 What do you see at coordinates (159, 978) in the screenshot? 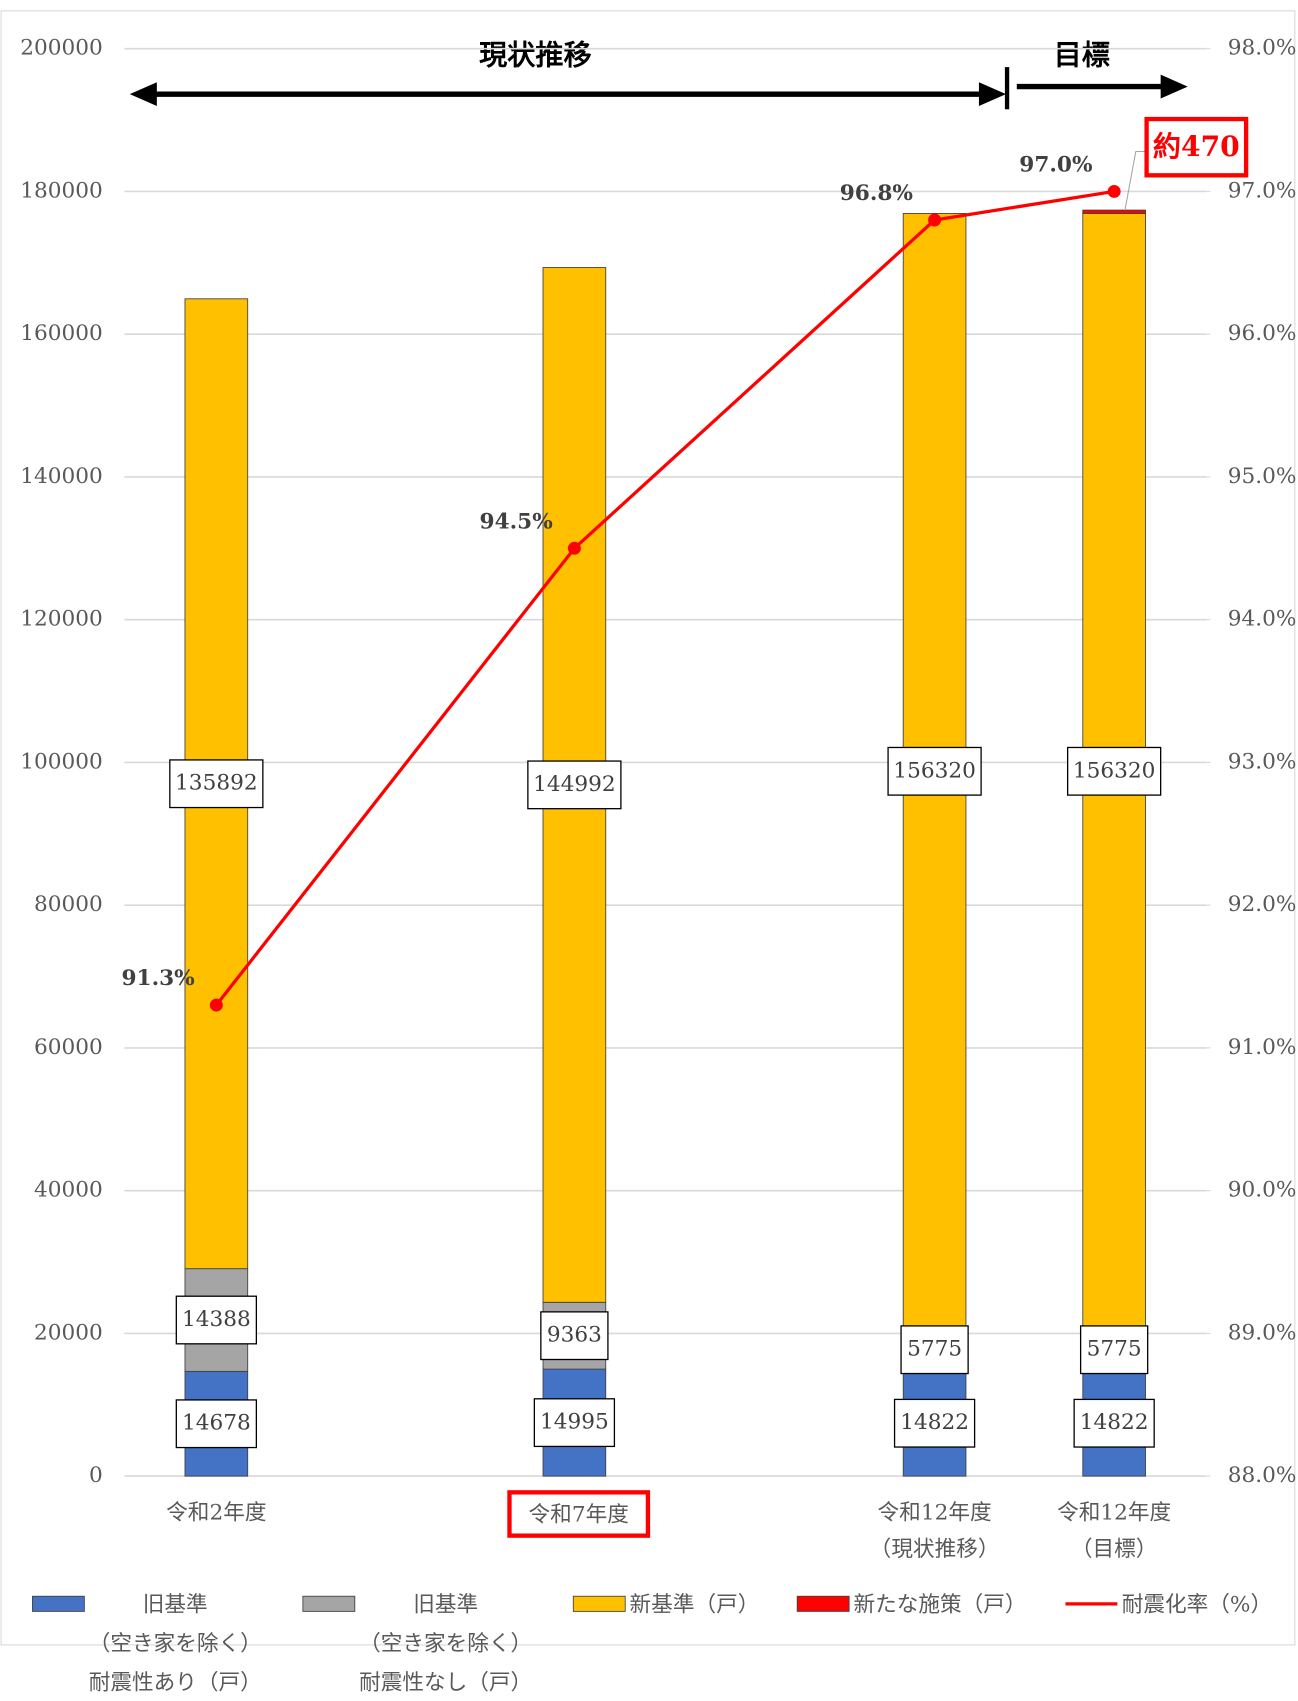
I see `data-label: 91.3%` at bounding box center [159, 978].